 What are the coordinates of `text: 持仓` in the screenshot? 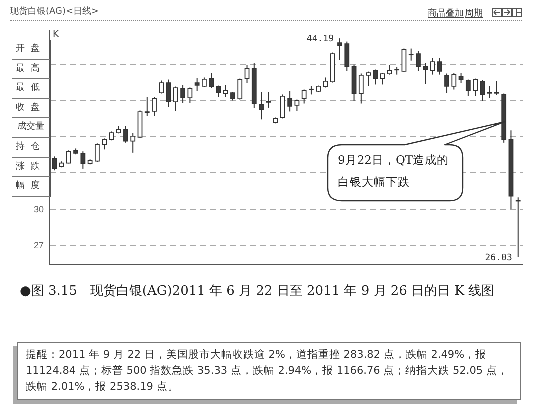 It's located at (31, 148).